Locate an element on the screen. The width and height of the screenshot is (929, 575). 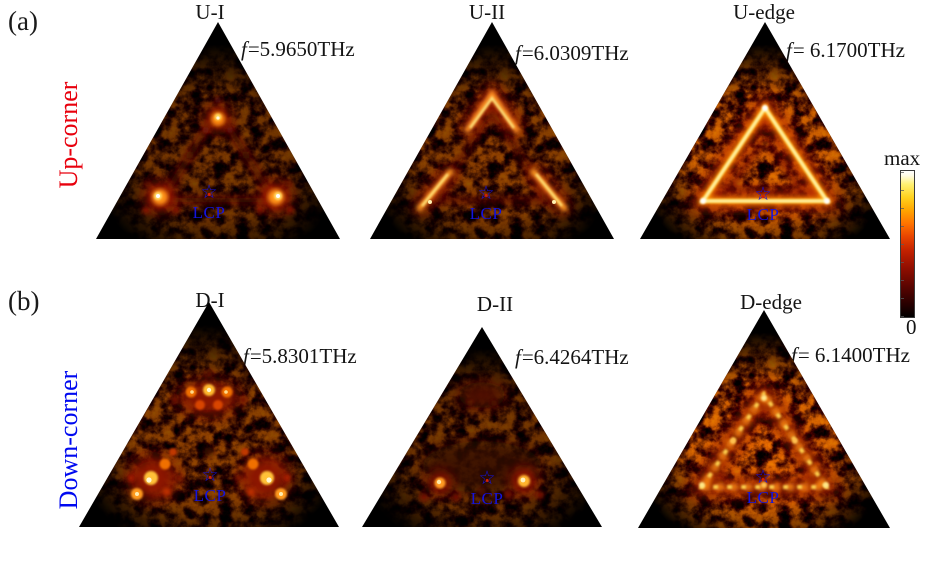
f-value: = 6.1400THz is located at coordinates (854, 355).